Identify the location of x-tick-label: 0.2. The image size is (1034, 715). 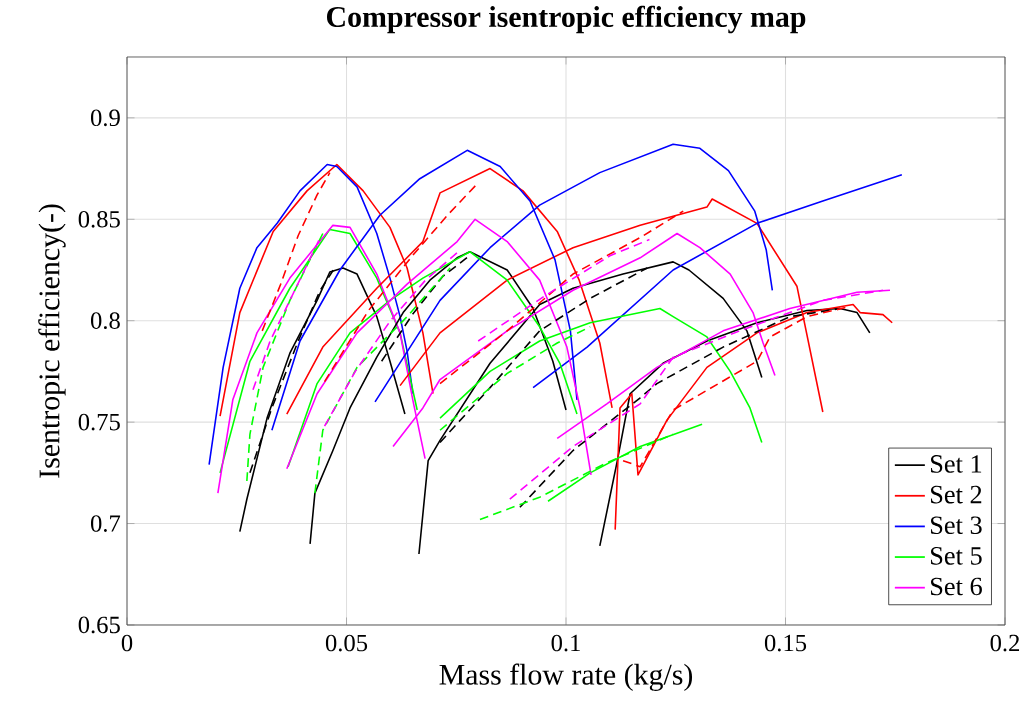
(1005, 643).